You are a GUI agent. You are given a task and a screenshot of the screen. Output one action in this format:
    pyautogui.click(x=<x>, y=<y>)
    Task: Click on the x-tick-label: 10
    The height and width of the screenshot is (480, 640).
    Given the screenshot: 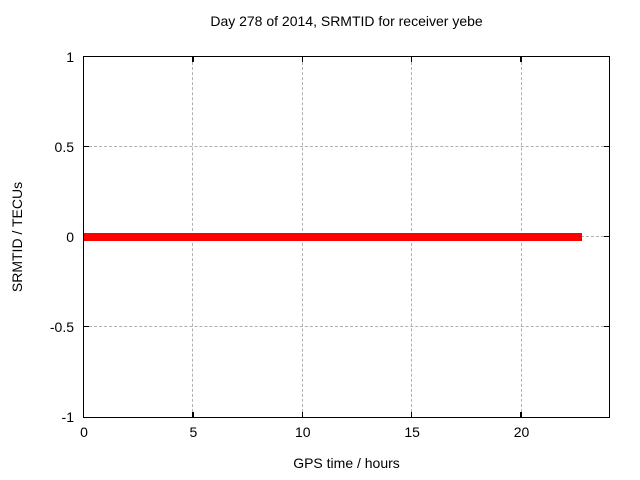 What is the action you would take?
    pyautogui.click(x=302, y=432)
    